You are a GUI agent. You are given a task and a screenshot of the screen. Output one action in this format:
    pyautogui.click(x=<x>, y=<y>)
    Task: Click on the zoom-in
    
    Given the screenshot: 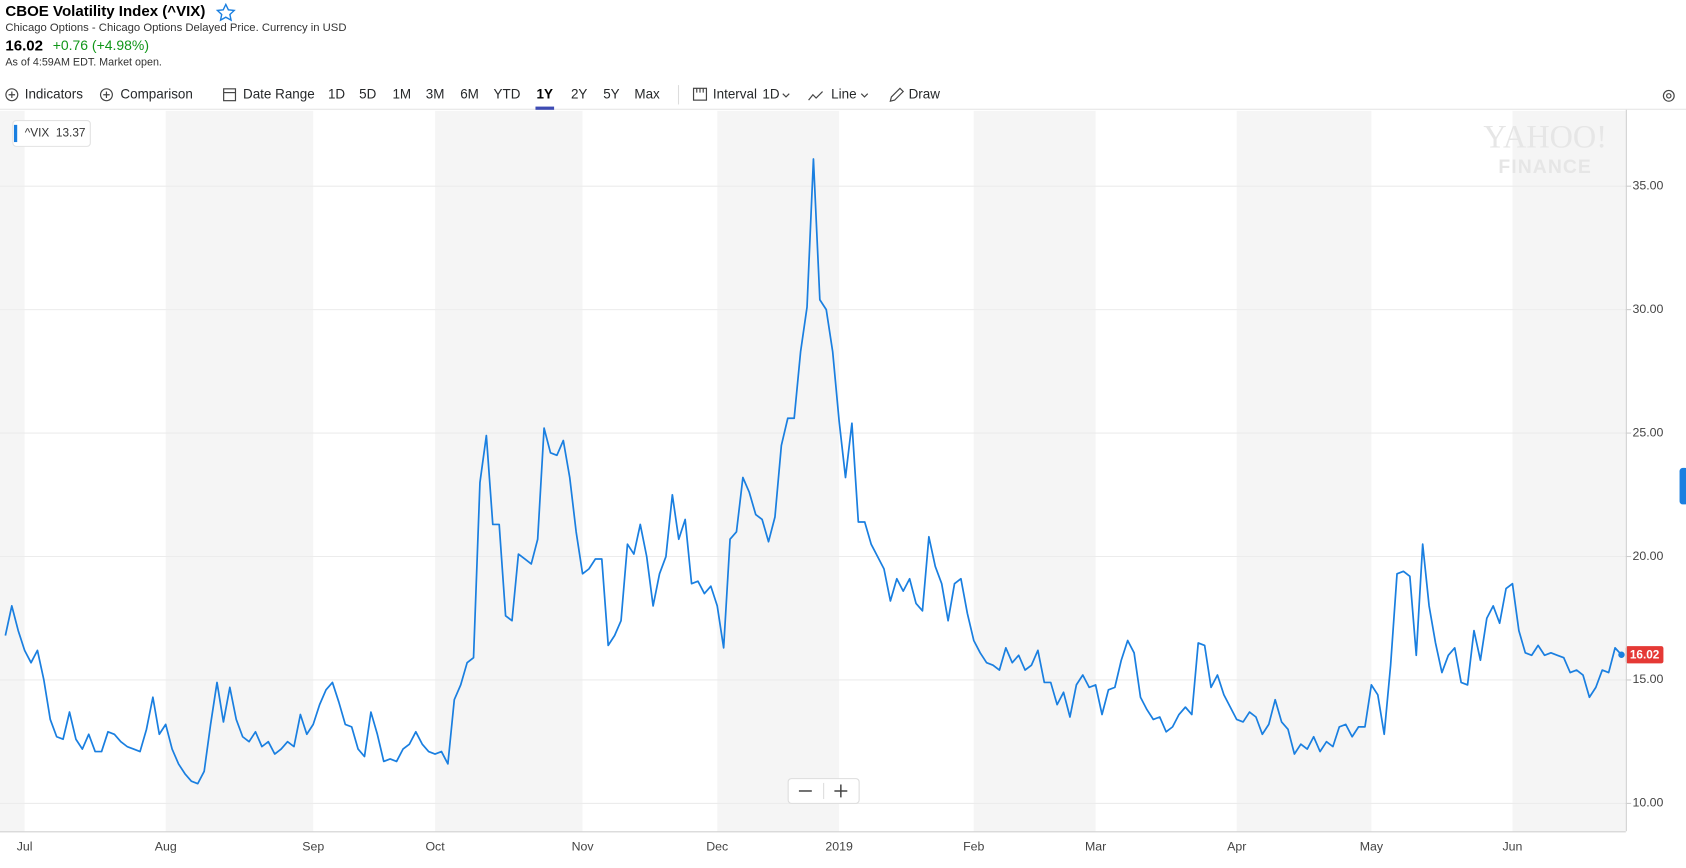 What is the action you would take?
    pyautogui.click(x=841, y=791)
    